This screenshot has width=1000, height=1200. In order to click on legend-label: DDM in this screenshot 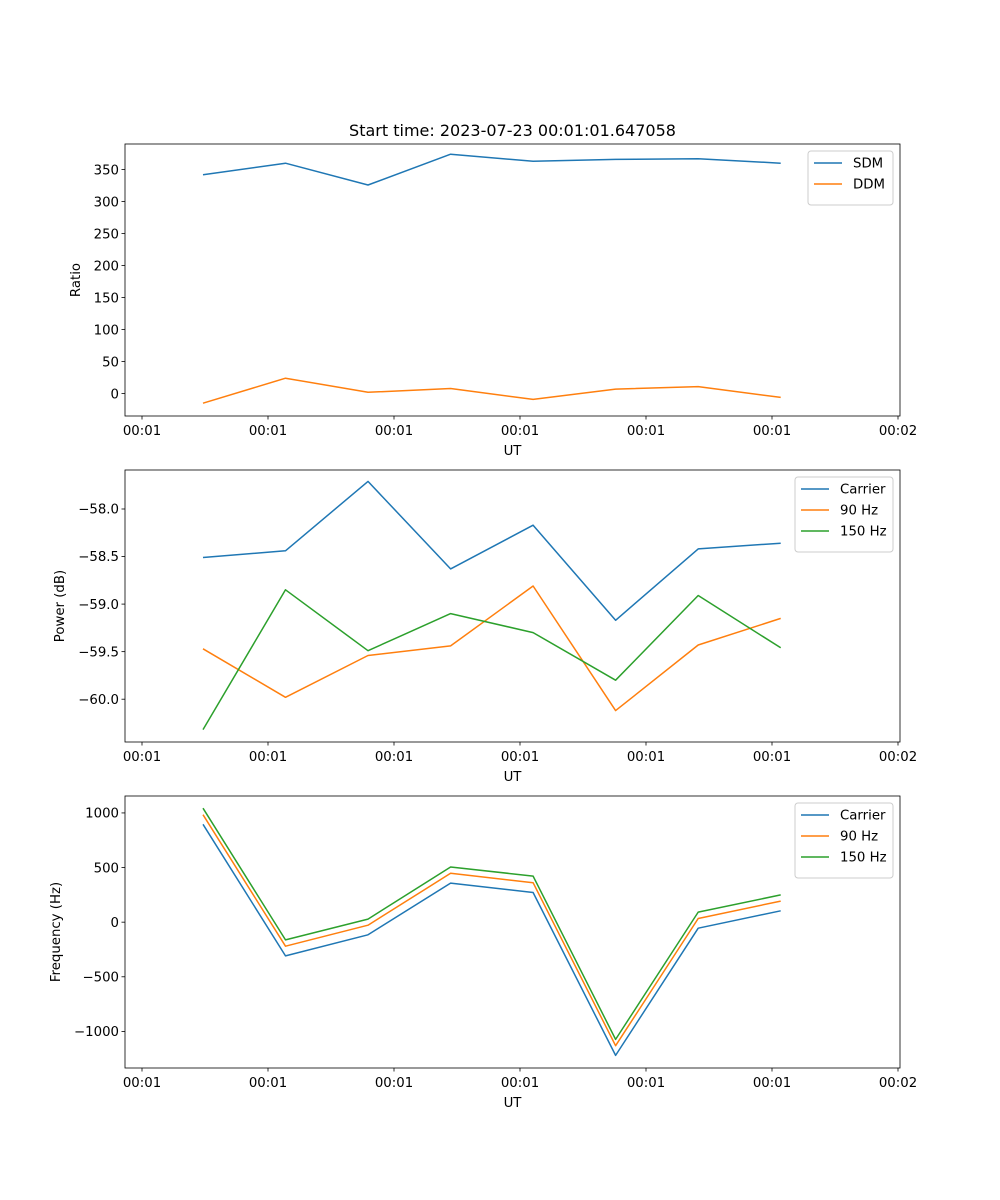, I will do `click(869, 185)`.